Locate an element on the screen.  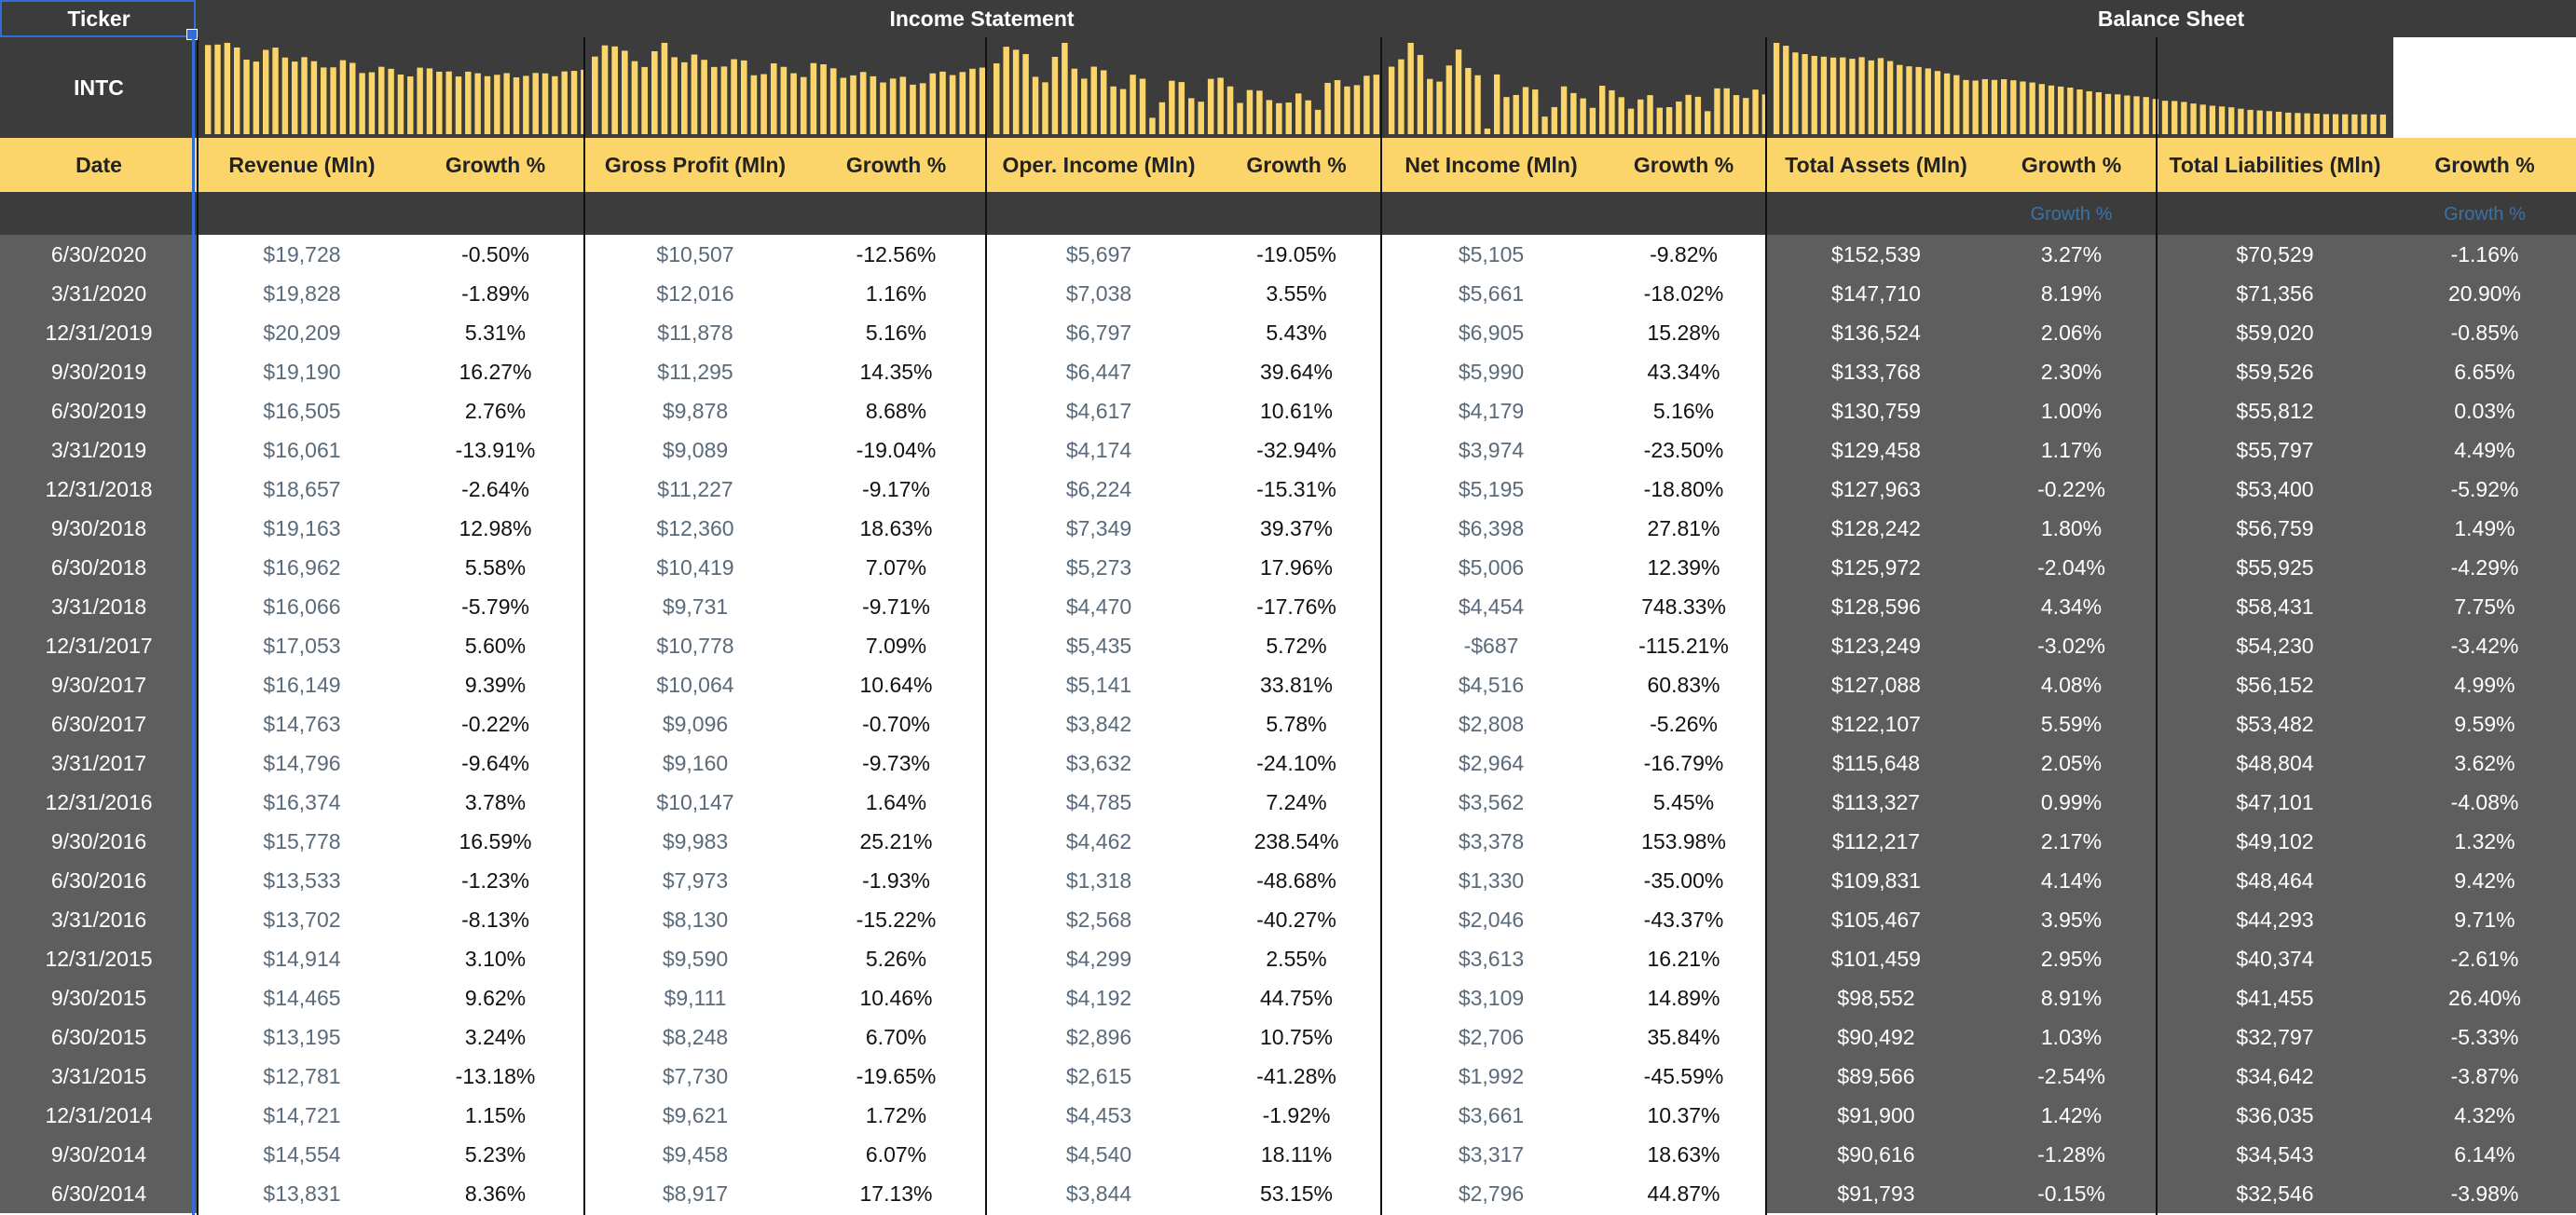
growth-cell: 44.87% is located at coordinates (1683, 1193).